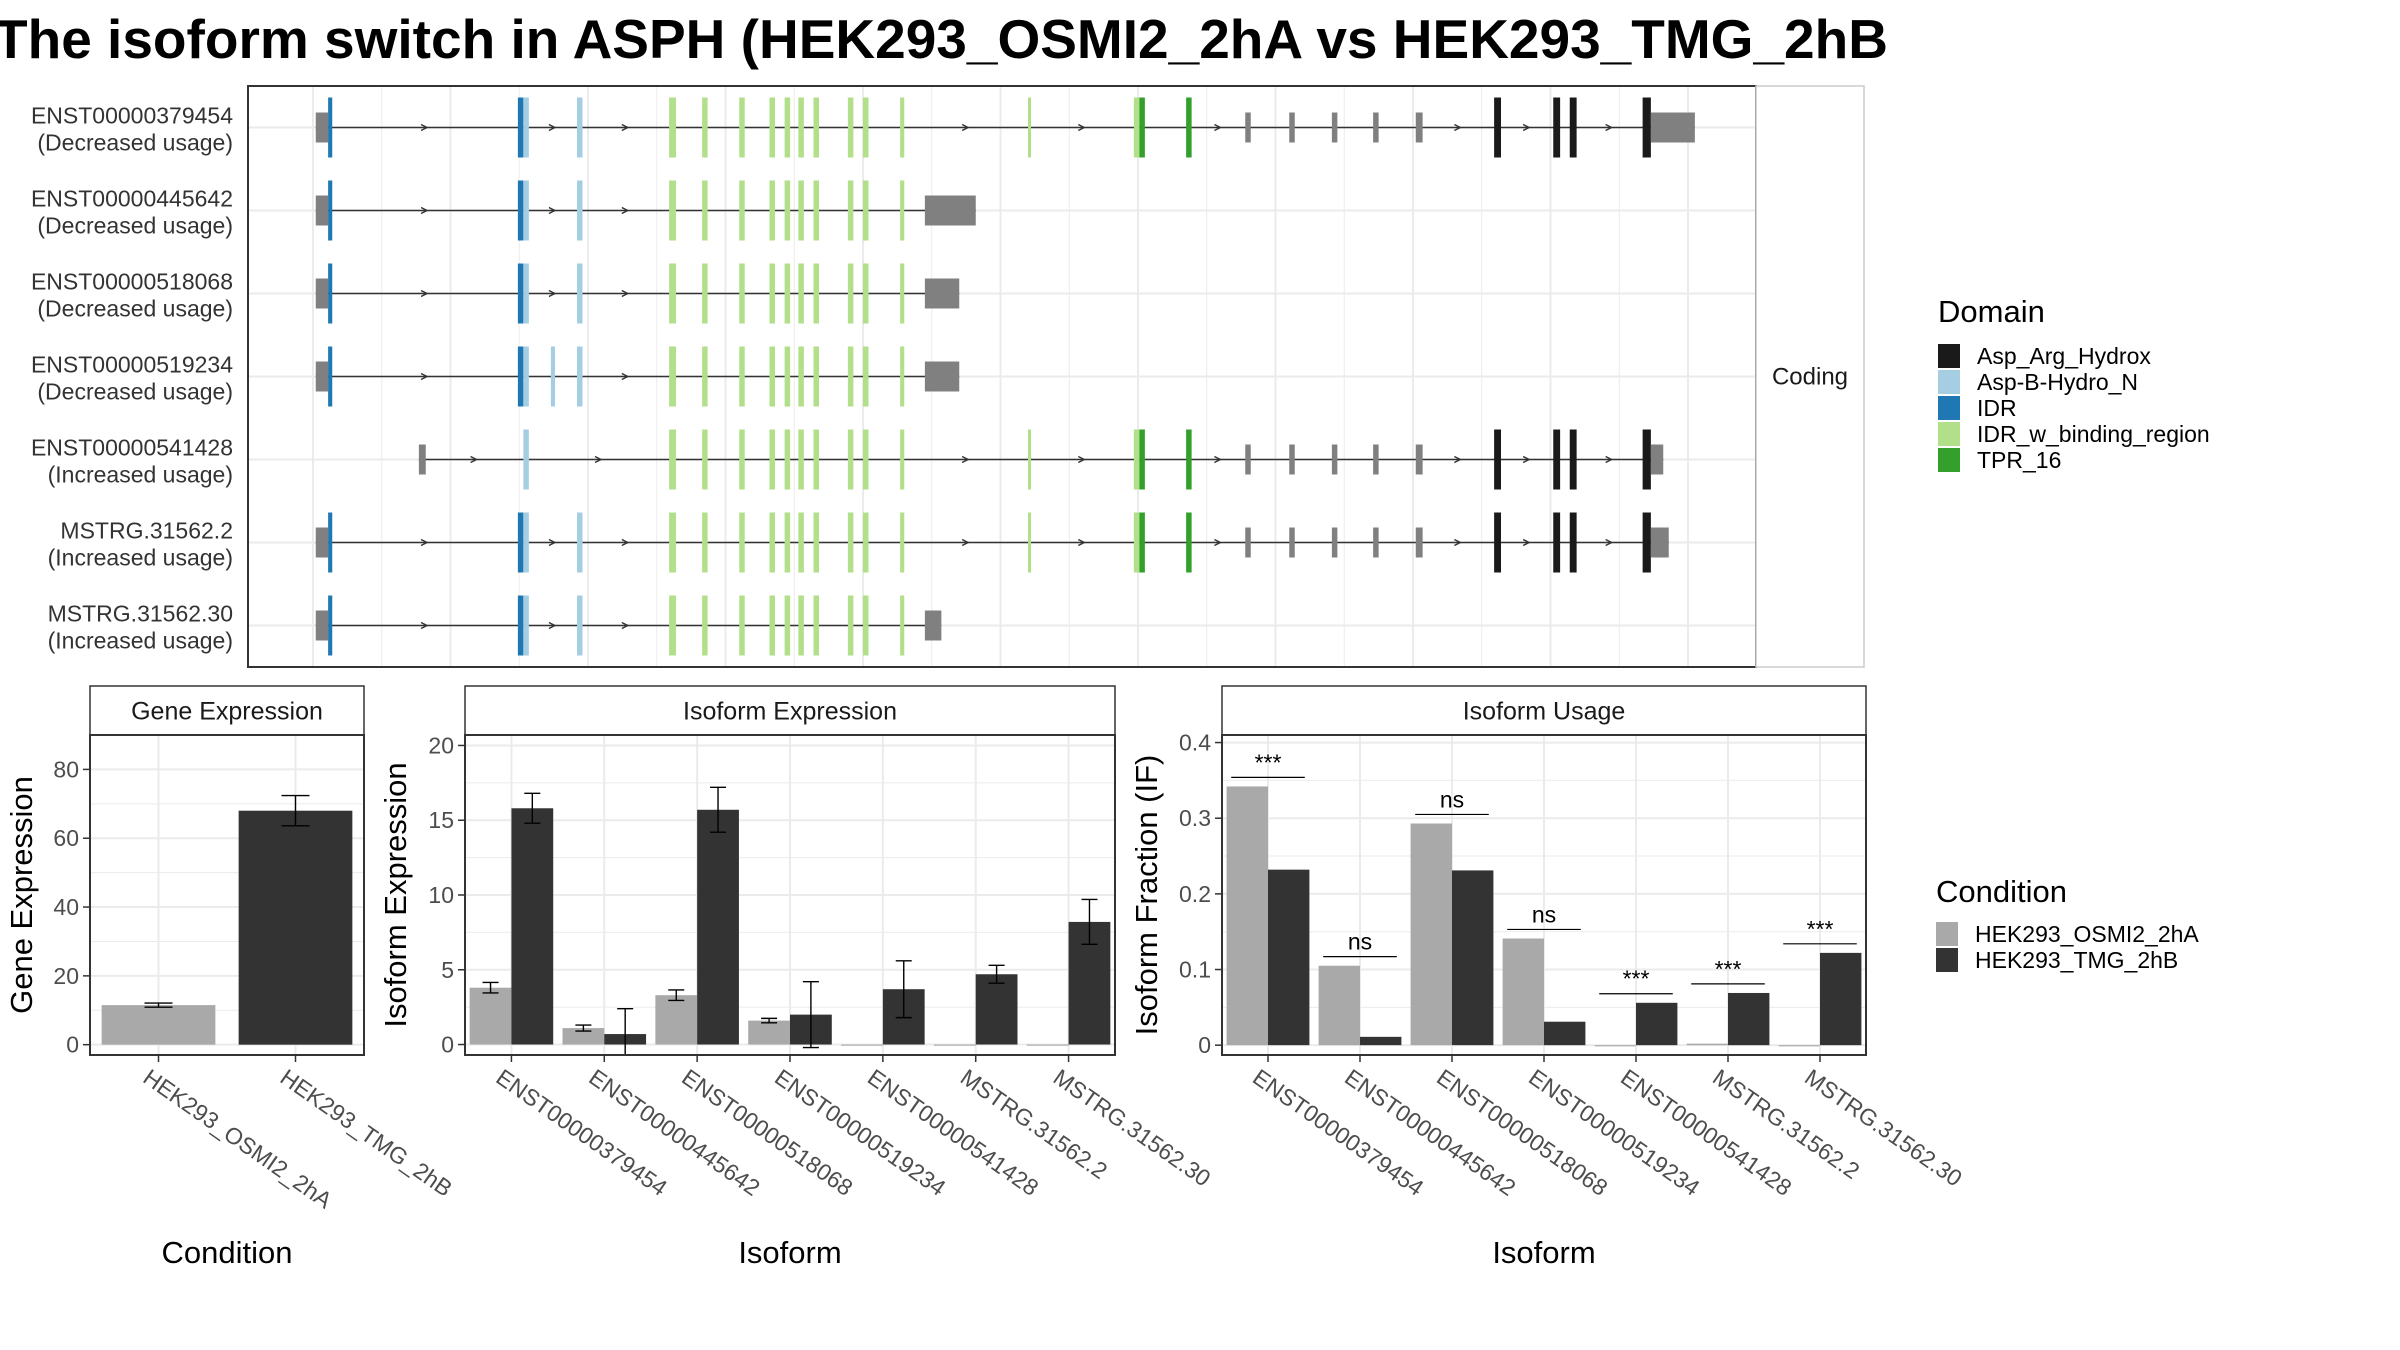 Image resolution: width=2400 pixels, height=1350 pixels. Describe the element at coordinates (1338, 1132) in the screenshot. I see `x-tick-label: ENST00000379454` at that location.